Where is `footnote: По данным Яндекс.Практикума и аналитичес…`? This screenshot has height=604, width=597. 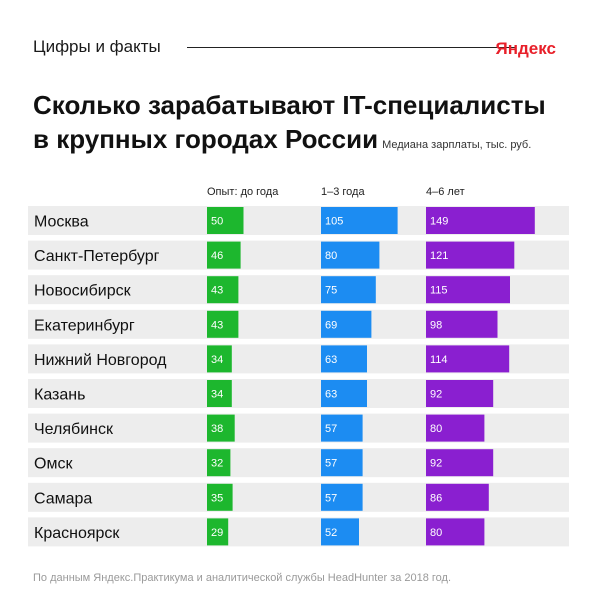 footnote: По данным Яндекс.Практикума и аналитичес… is located at coordinates (242, 578).